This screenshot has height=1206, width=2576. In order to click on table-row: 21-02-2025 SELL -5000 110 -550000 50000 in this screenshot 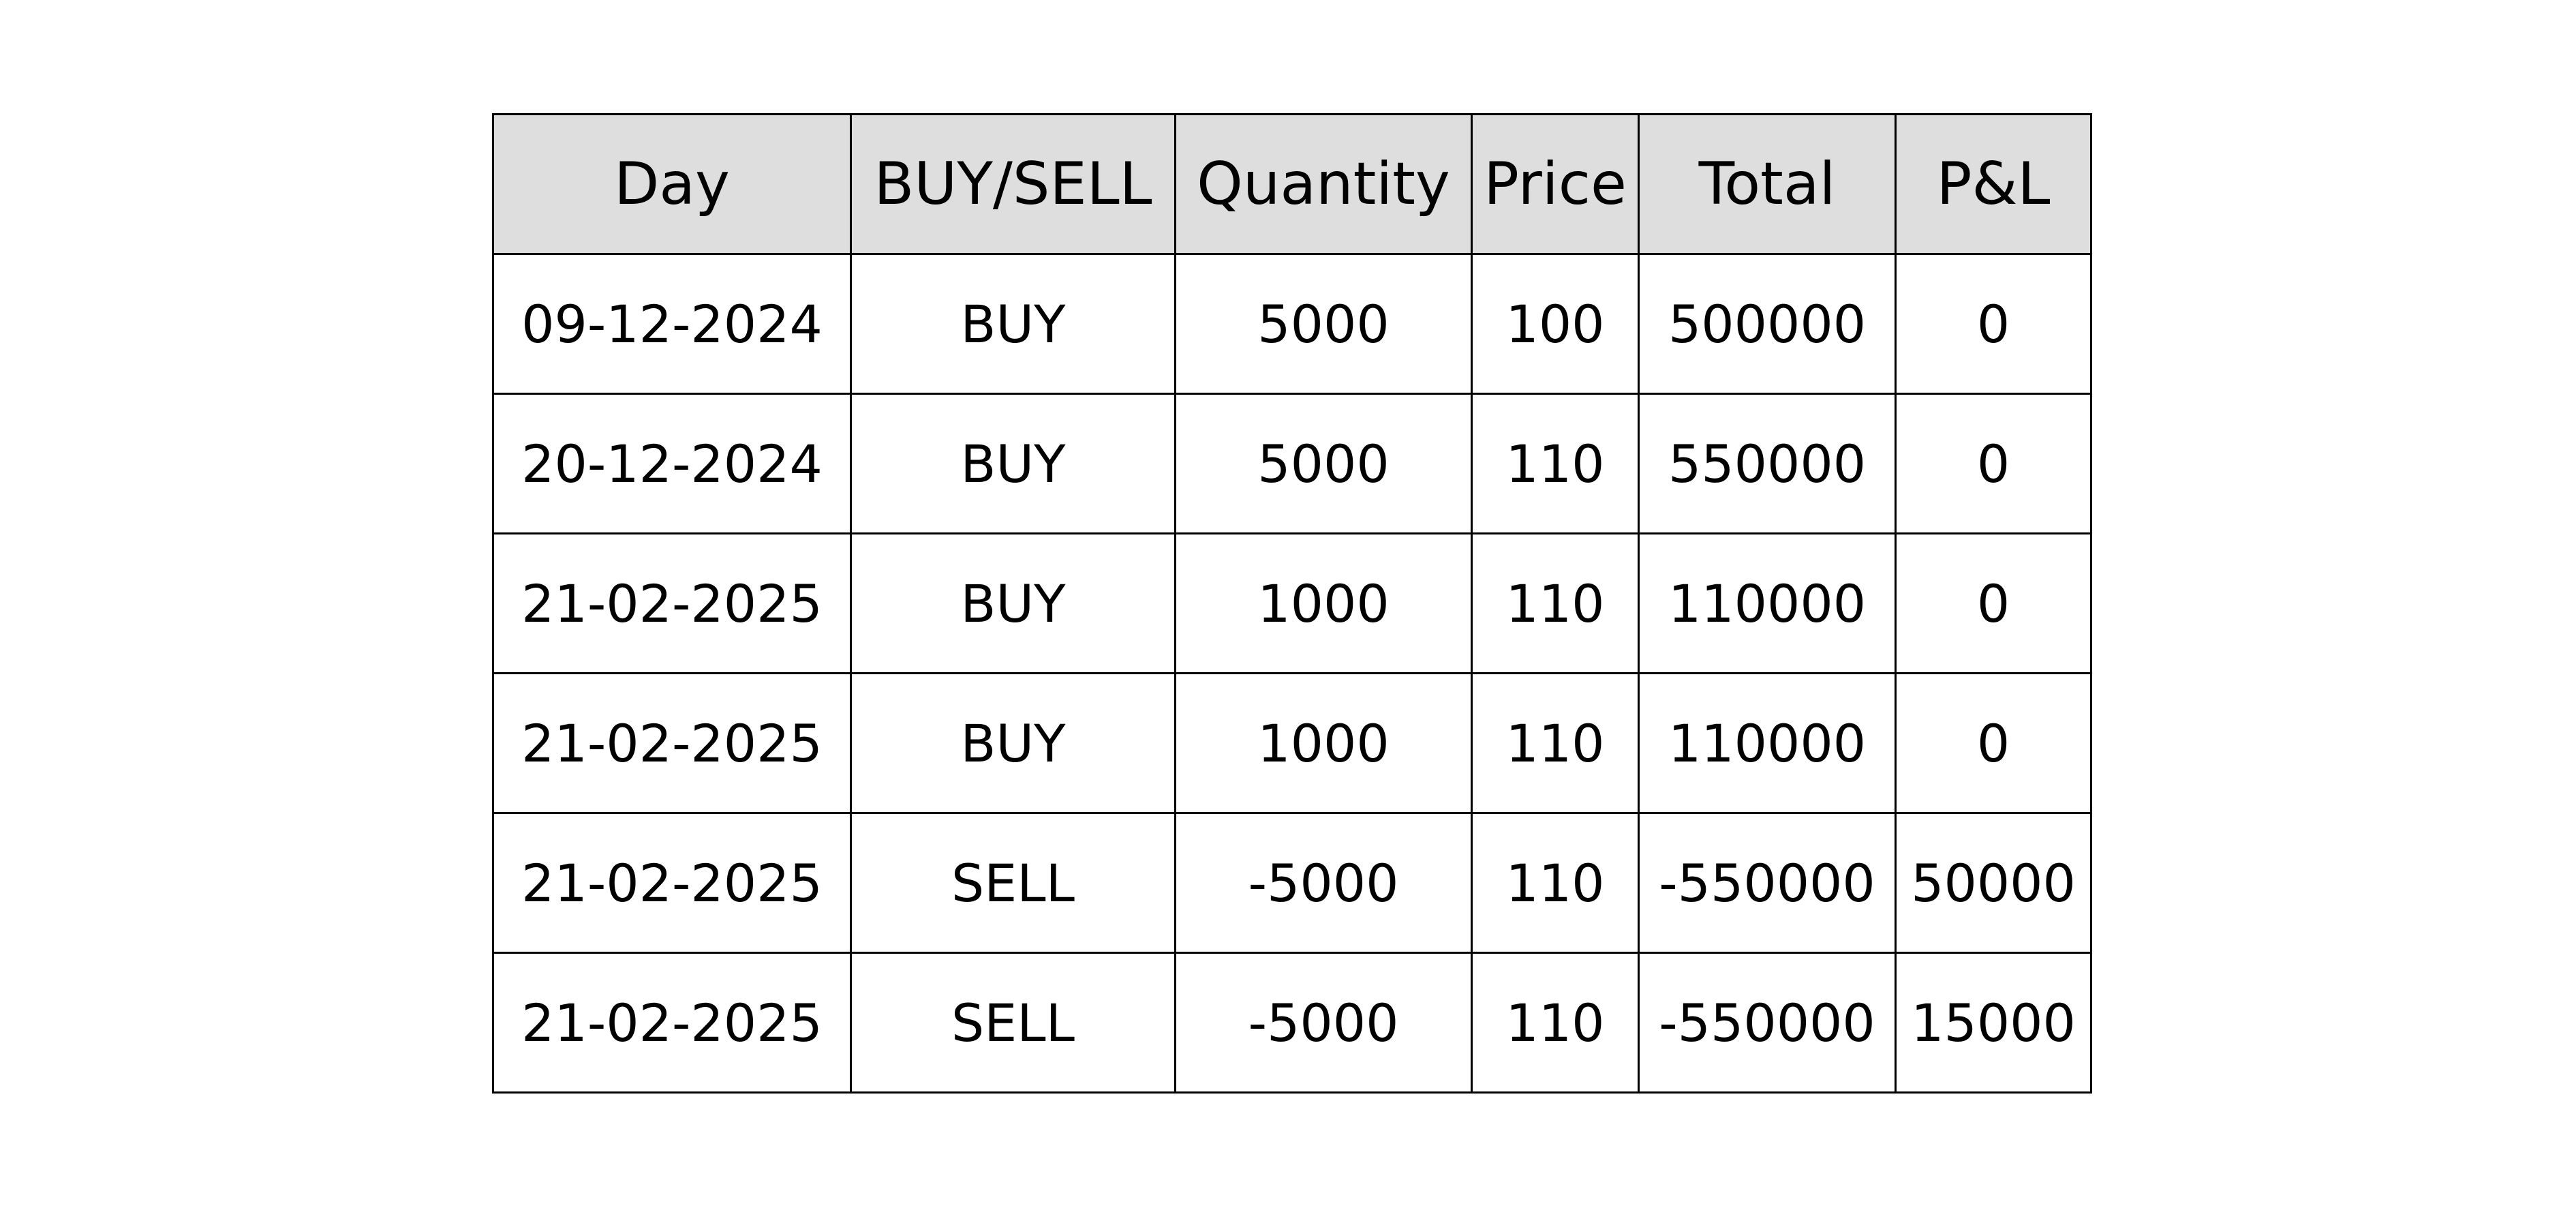, I will do `click(1292, 883)`.